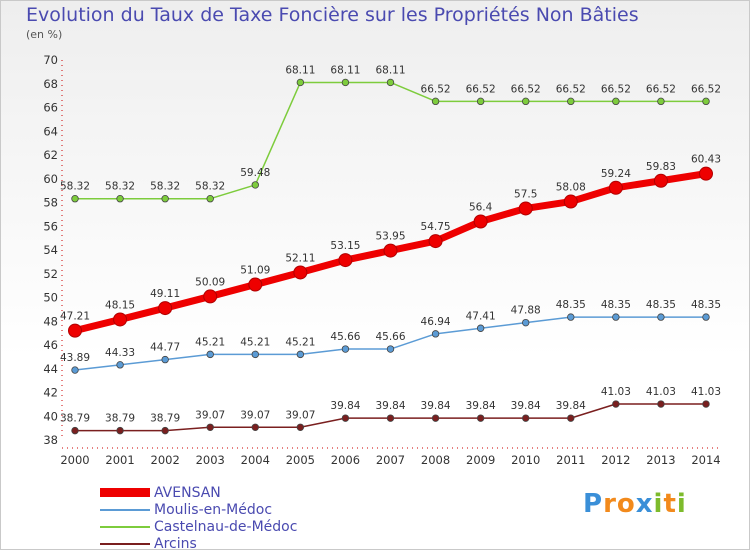 The image size is (750, 552). I want to click on data-label: 44.33, so click(120, 353).